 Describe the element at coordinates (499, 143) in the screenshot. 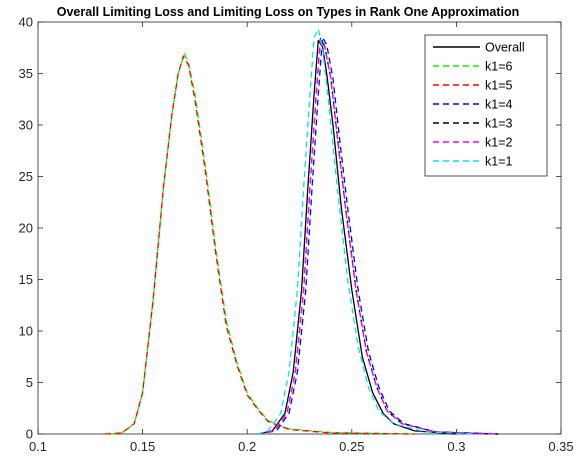

I see `legend-label: k1=2` at that location.